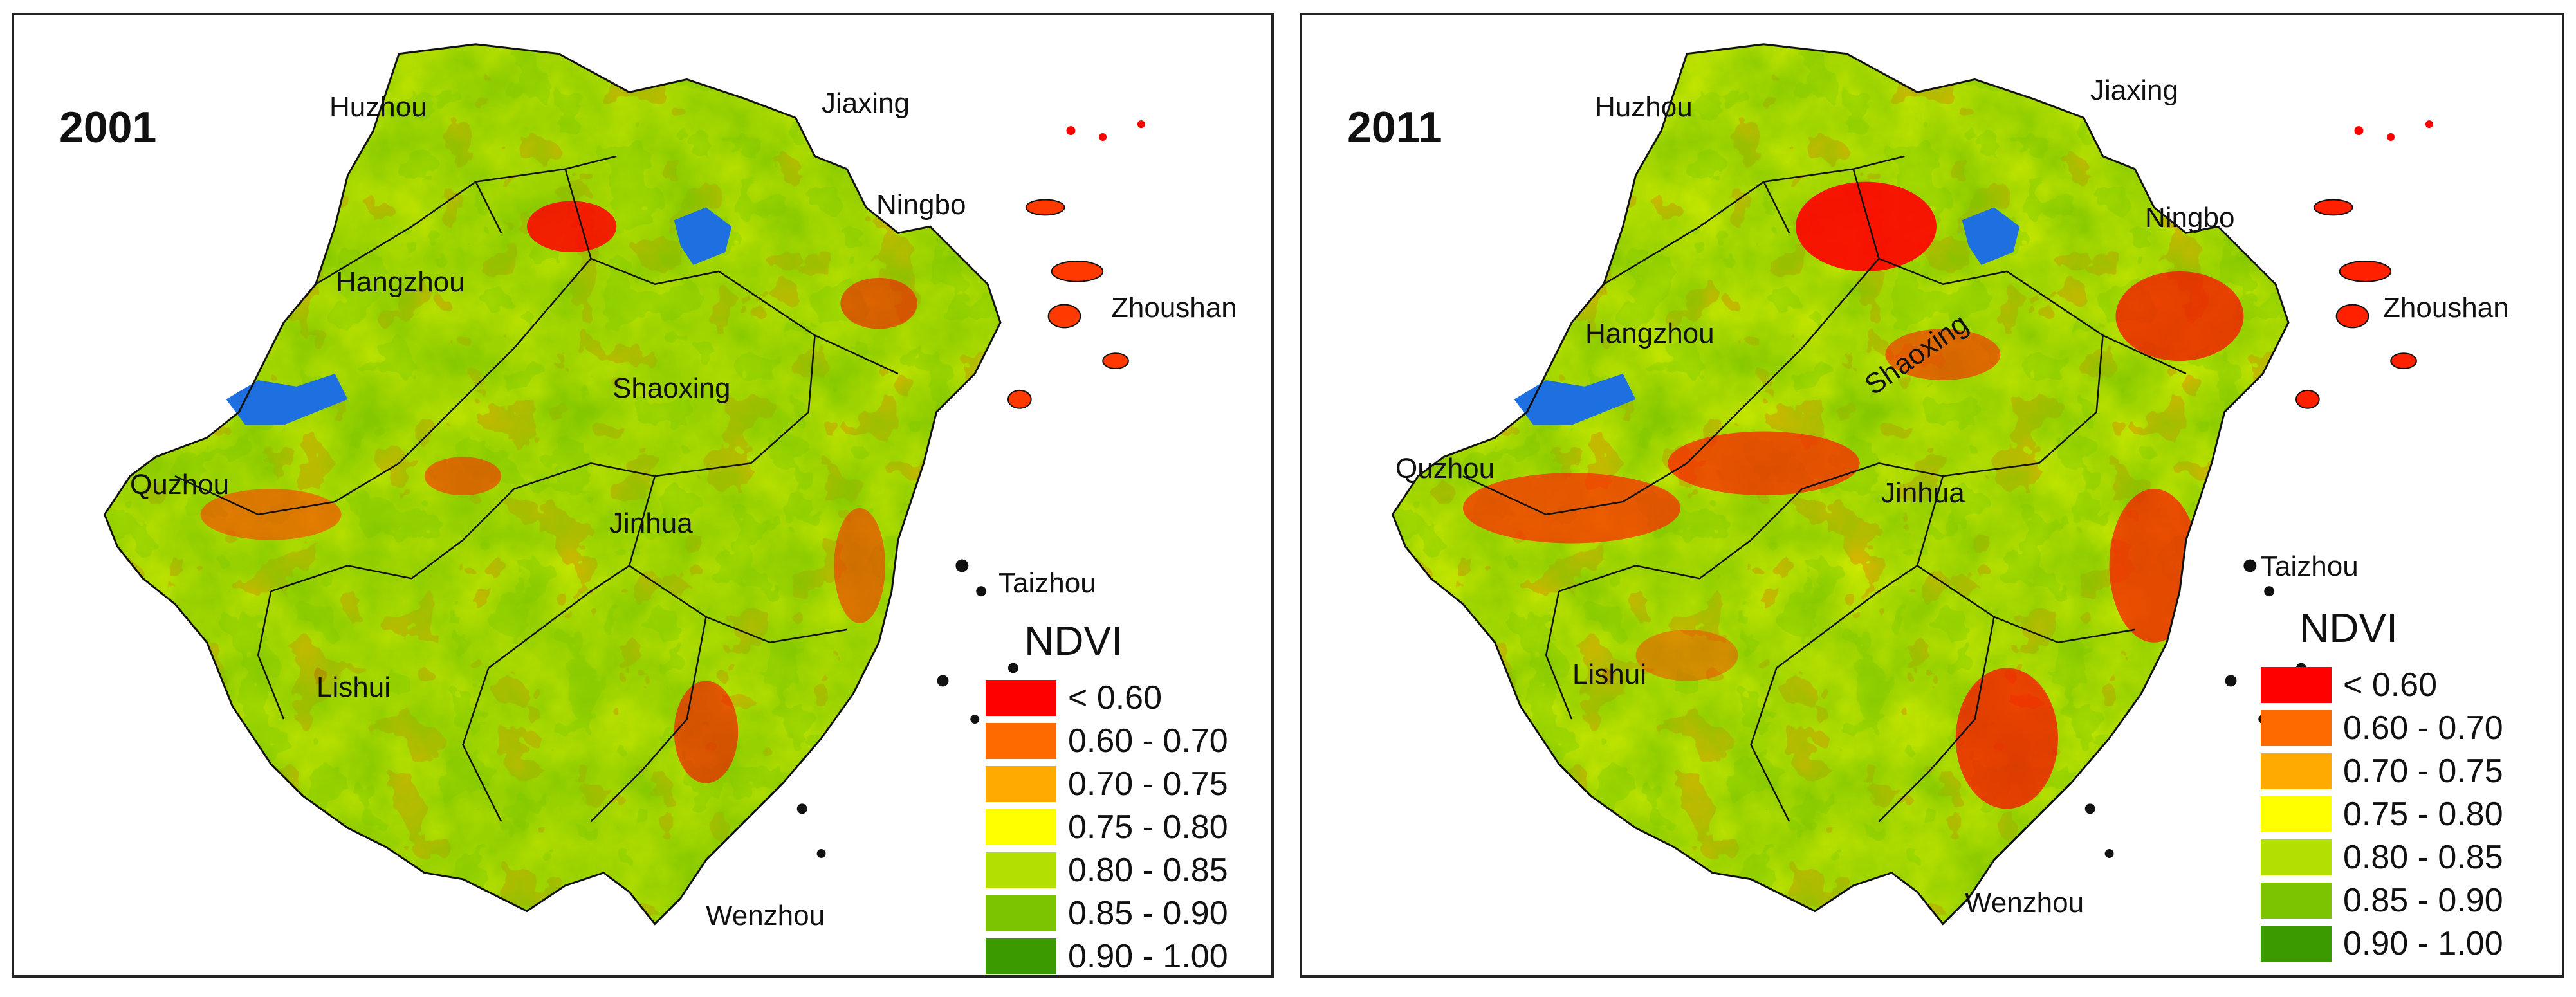  Describe the element at coordinates (1943, 354) in the screenshot. I see `urban-zone-shaoxing` at that location.